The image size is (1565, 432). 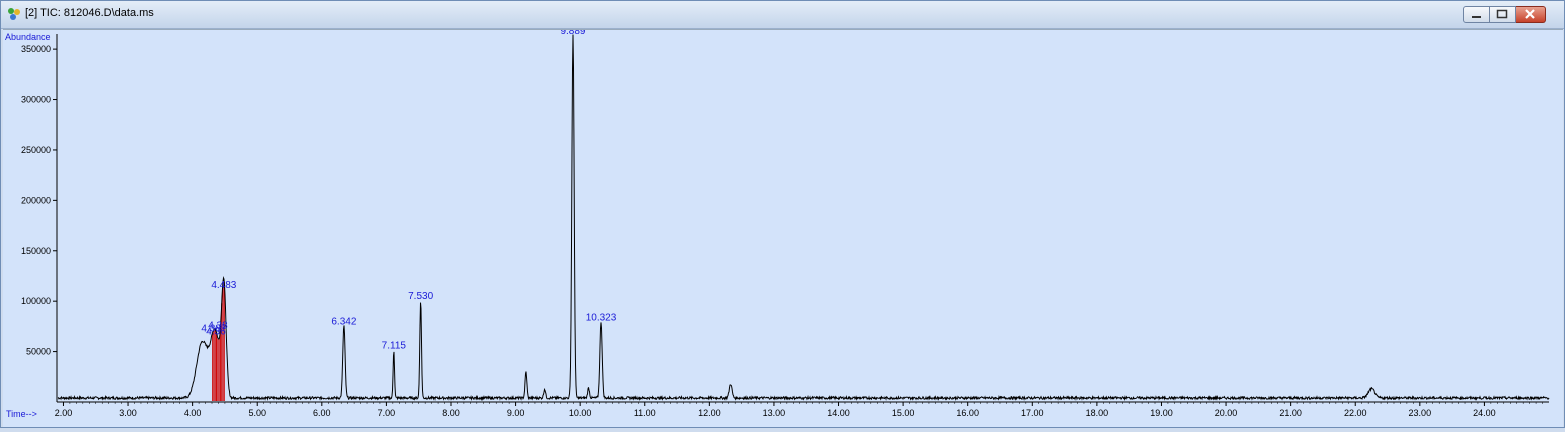 What do you see at coordinates (218, 325) in the screenshot?
I see `cluster-peak-label: 4.38` at bounding box center [218, 325].